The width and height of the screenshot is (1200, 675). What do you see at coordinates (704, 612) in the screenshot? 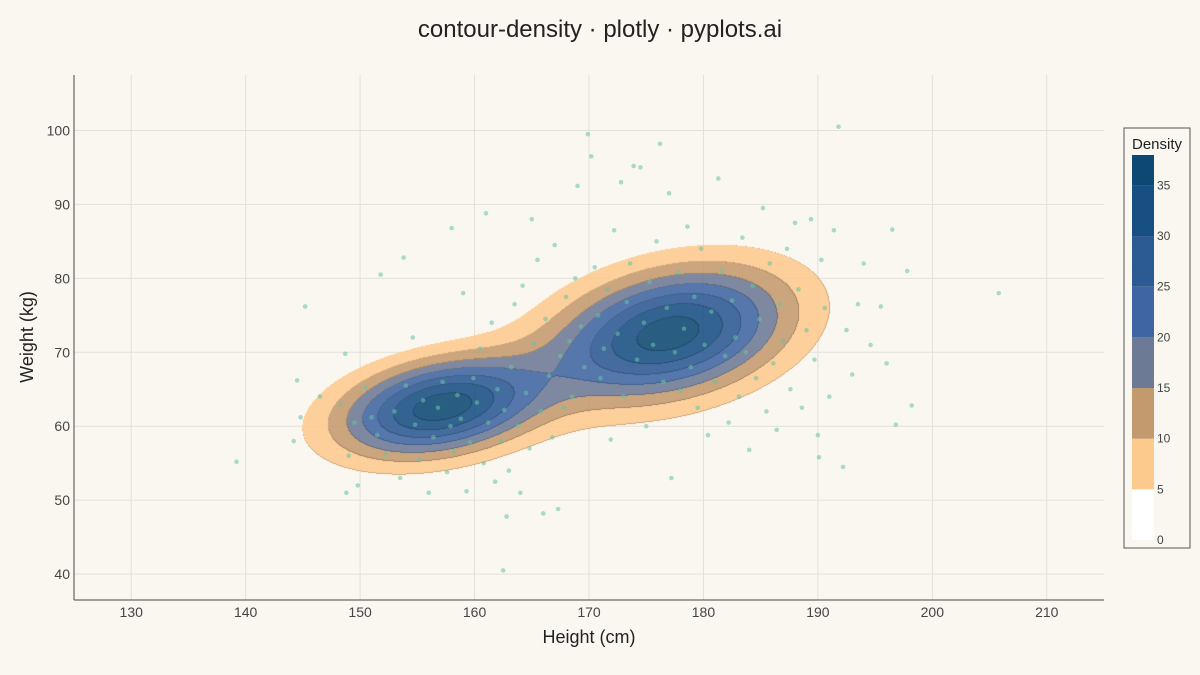
I see `x-tick-label: 180` at bounding box center [704, 612].